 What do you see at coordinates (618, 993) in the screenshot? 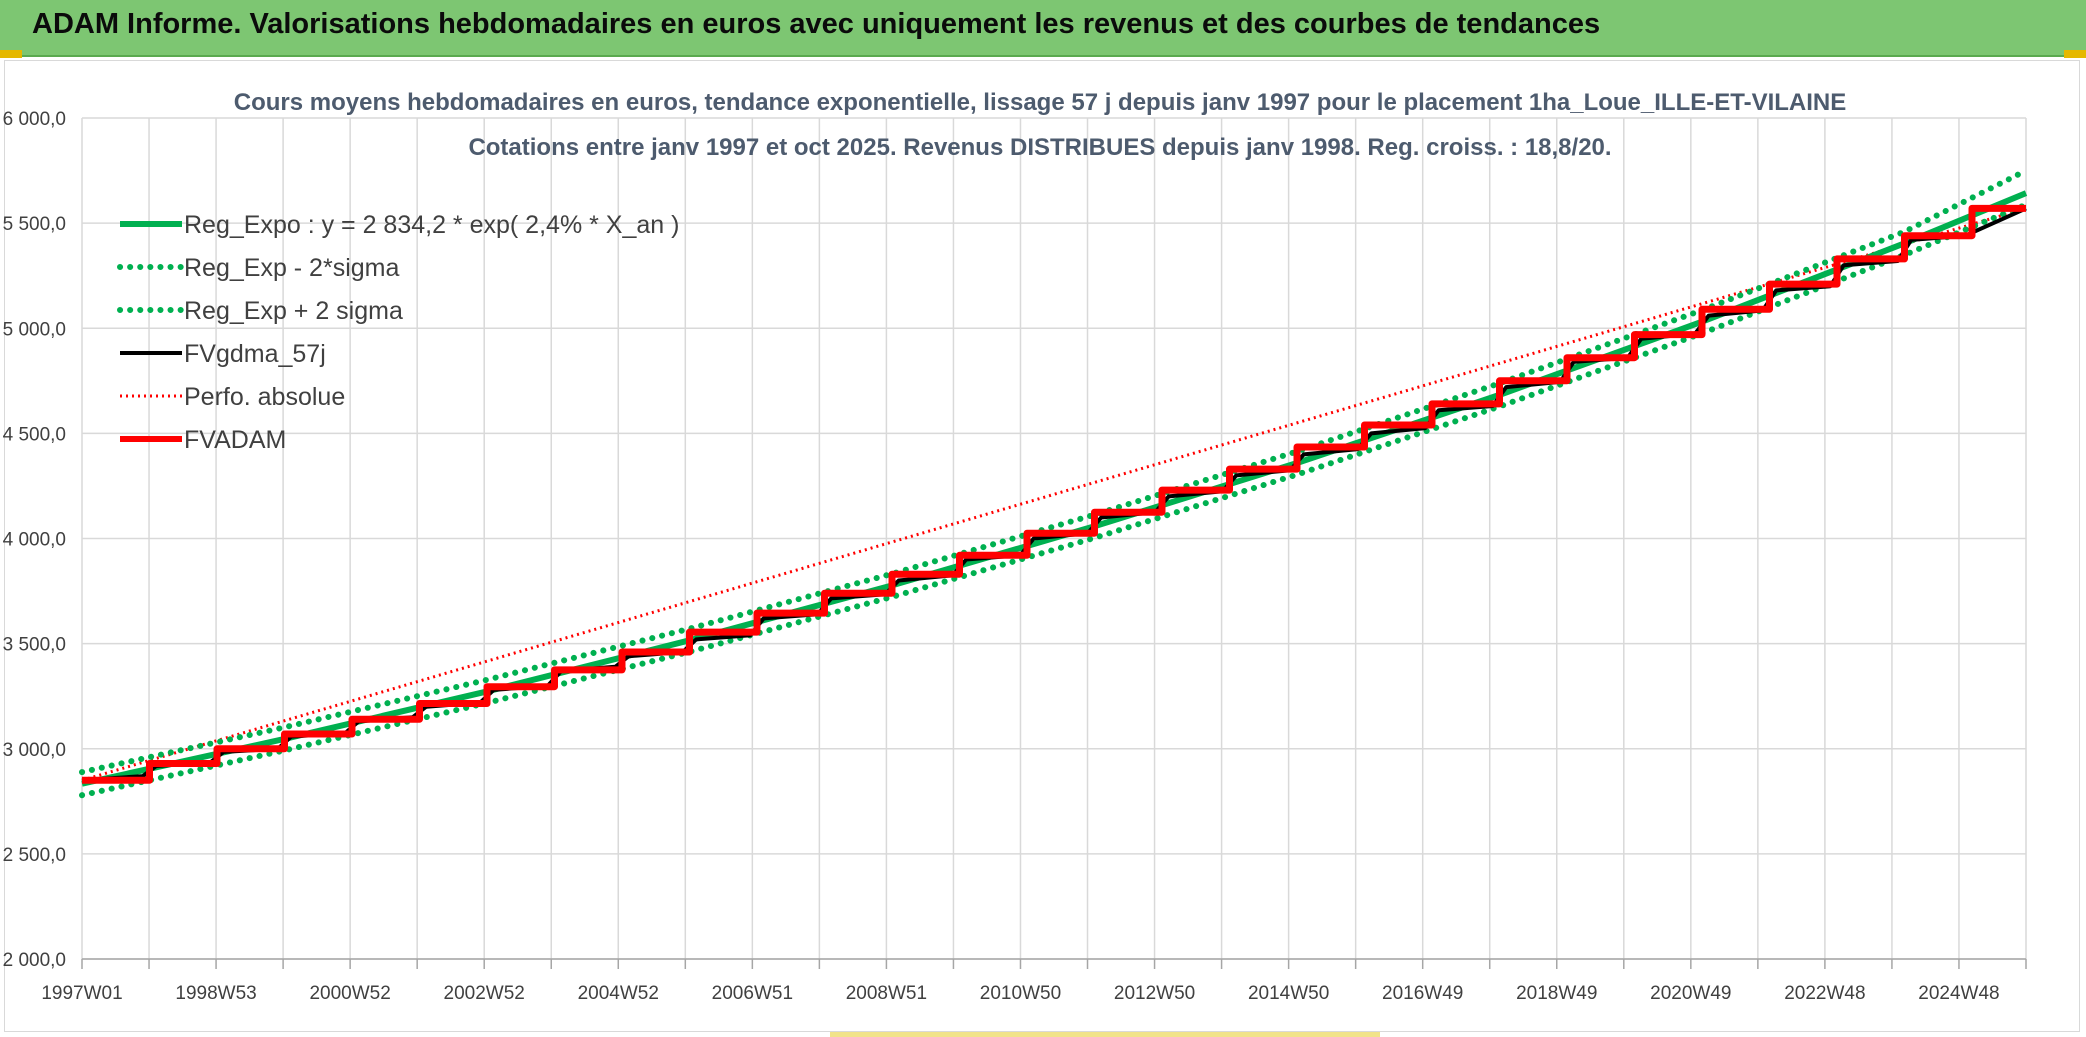
I see `x-tick-label: 2004W52` at bounding box center [618, 993].